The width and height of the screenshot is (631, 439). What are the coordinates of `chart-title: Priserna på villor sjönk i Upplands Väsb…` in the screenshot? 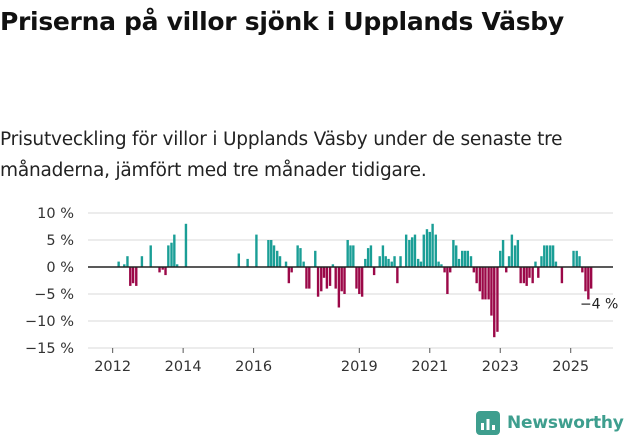 It's located at (282, 21).